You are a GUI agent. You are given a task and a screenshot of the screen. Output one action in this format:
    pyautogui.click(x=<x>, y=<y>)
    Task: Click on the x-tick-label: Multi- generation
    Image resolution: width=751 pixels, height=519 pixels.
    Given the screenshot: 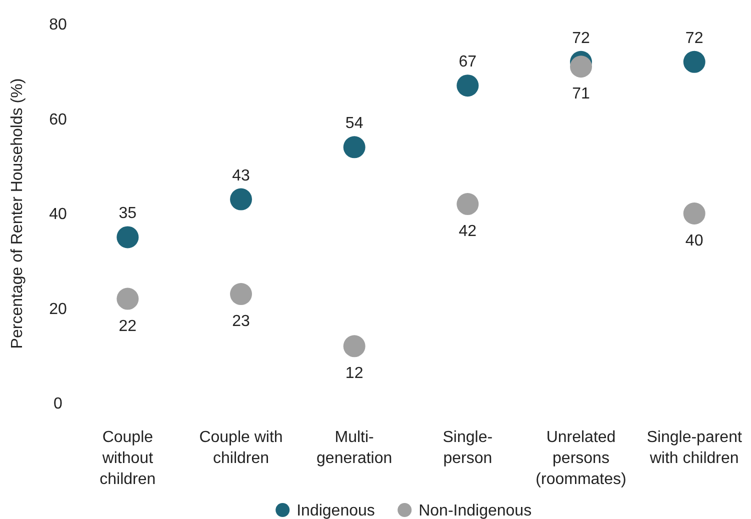 What is the action you would take?
    pyautogui.click(x=354, y=448)
    